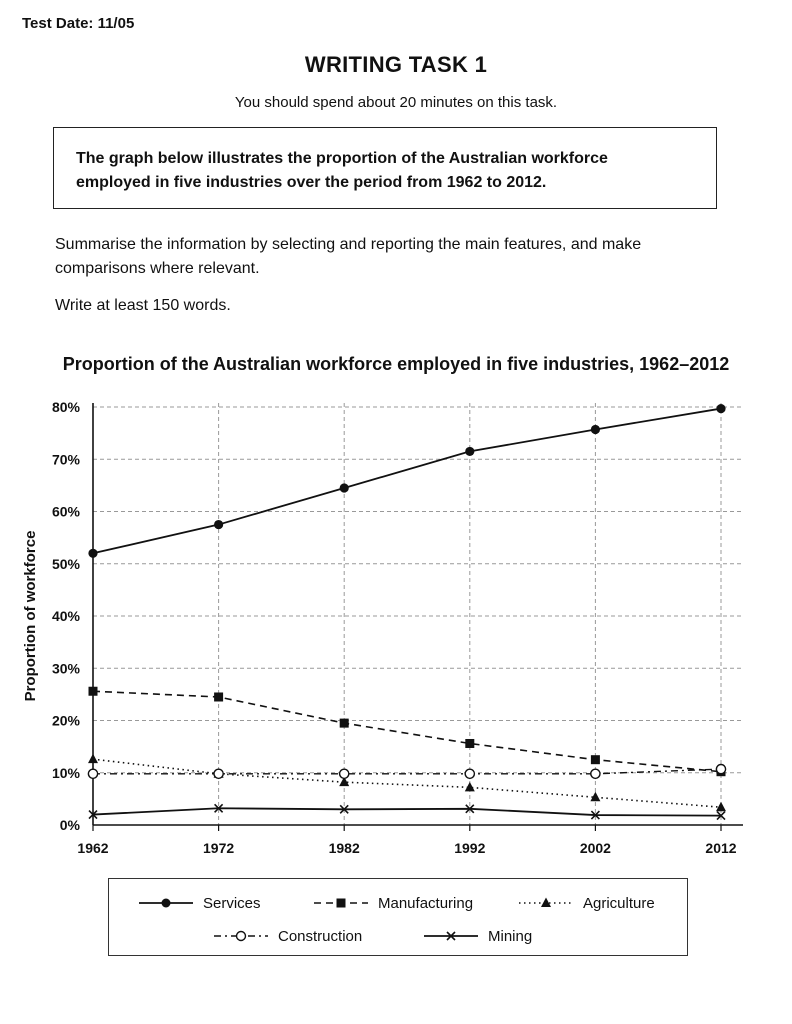 Image resolution: width=792 pixels, height=1024 pixels. What do you see at coordinates (70, 825) in the screenshot?
I see `y-tick-label: 0%` at bounding box center [70, 825].